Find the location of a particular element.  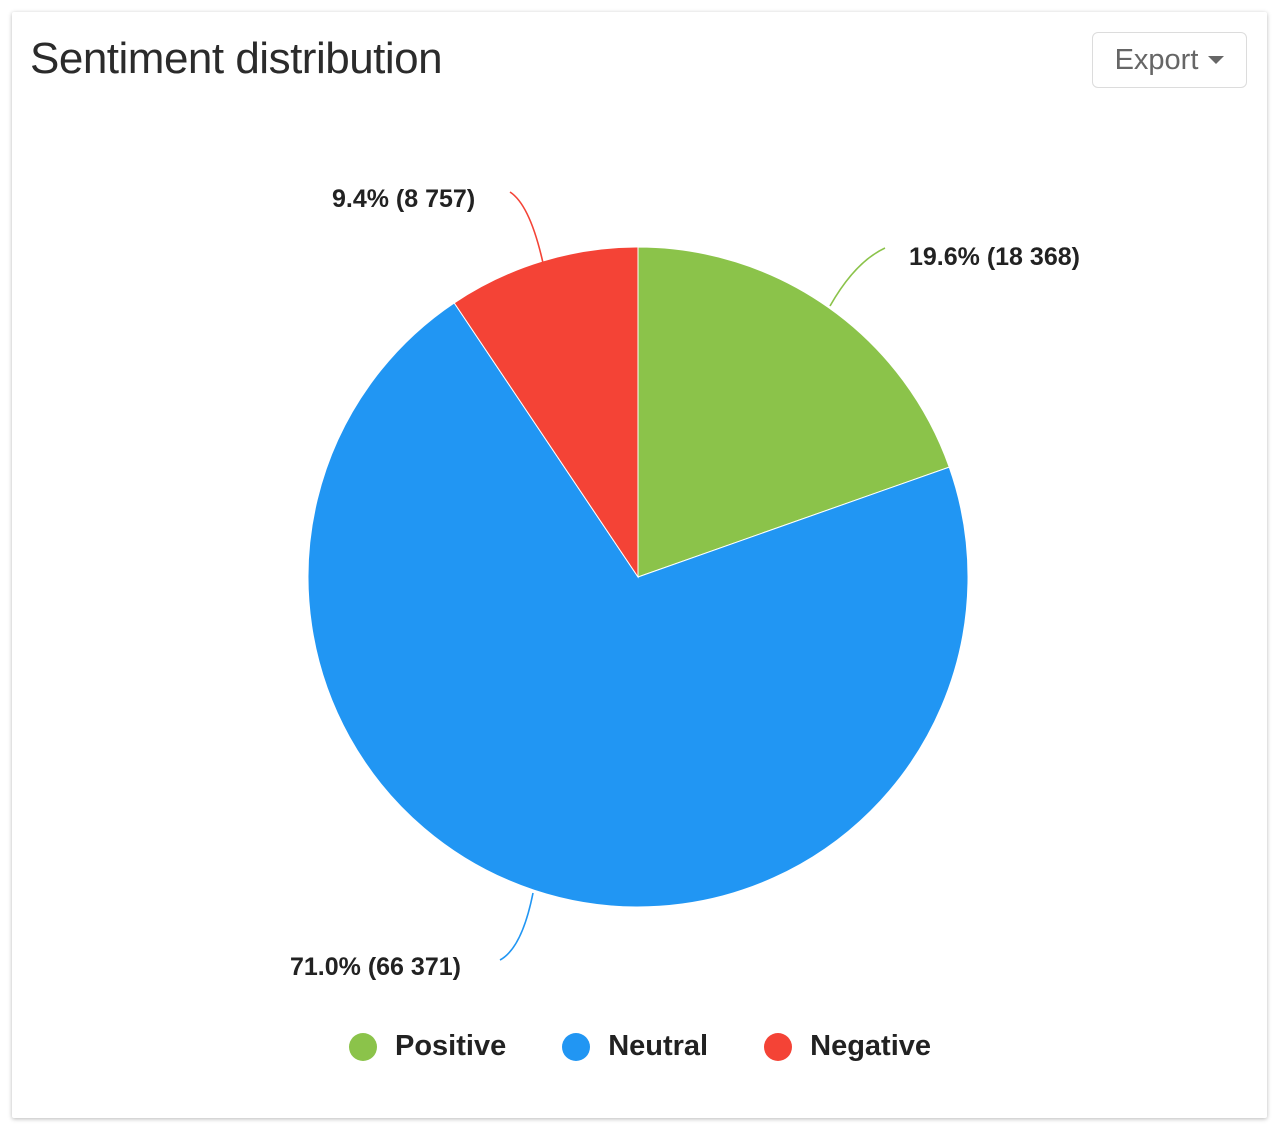

legend-label: Negative is located at coordinates (871, 1046).